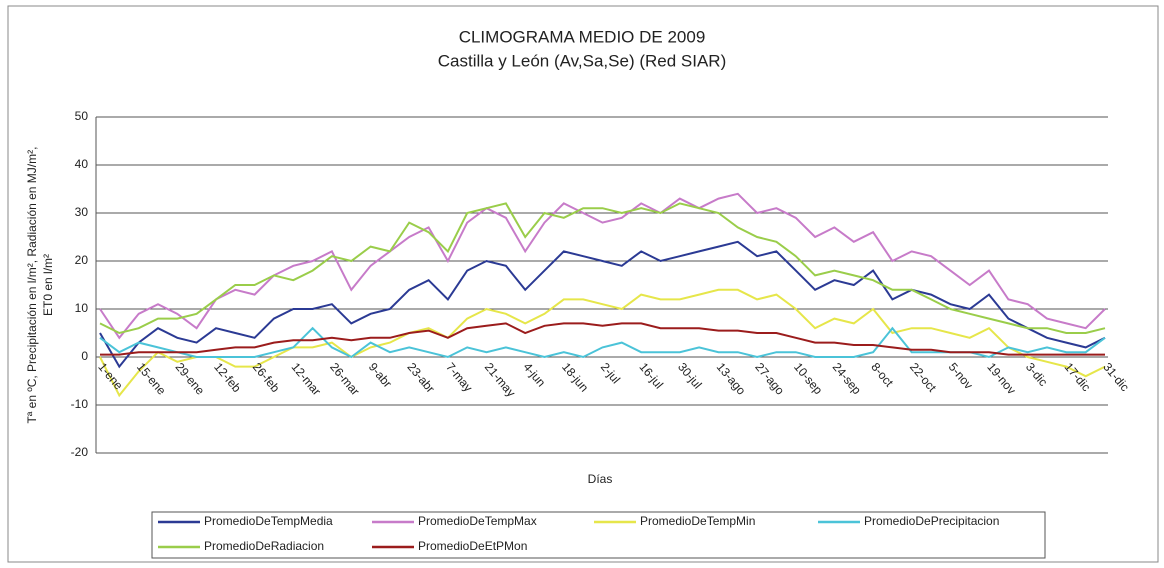 The image size is (1164, 568). Describe the element at coordinates (80, 404) in the screenshot. I see `y-tick-label: -10` at that location.